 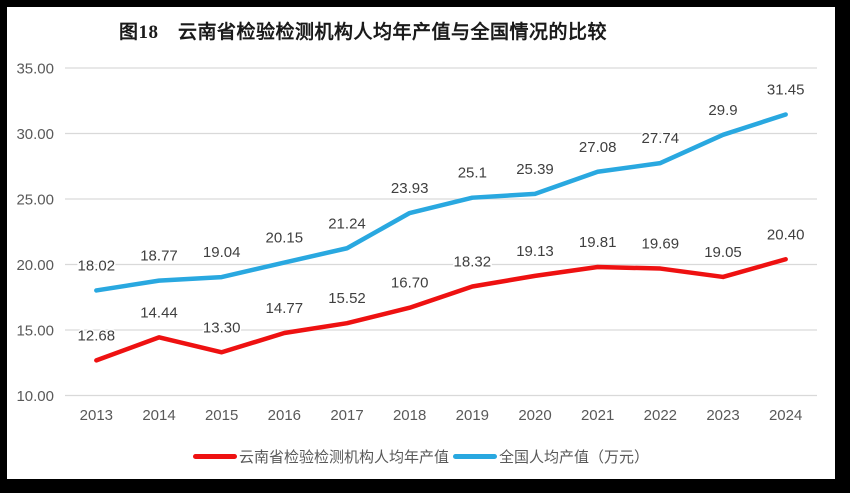 I want to click on x-axis-tick-label: 2014, so click(x=158, y=415).